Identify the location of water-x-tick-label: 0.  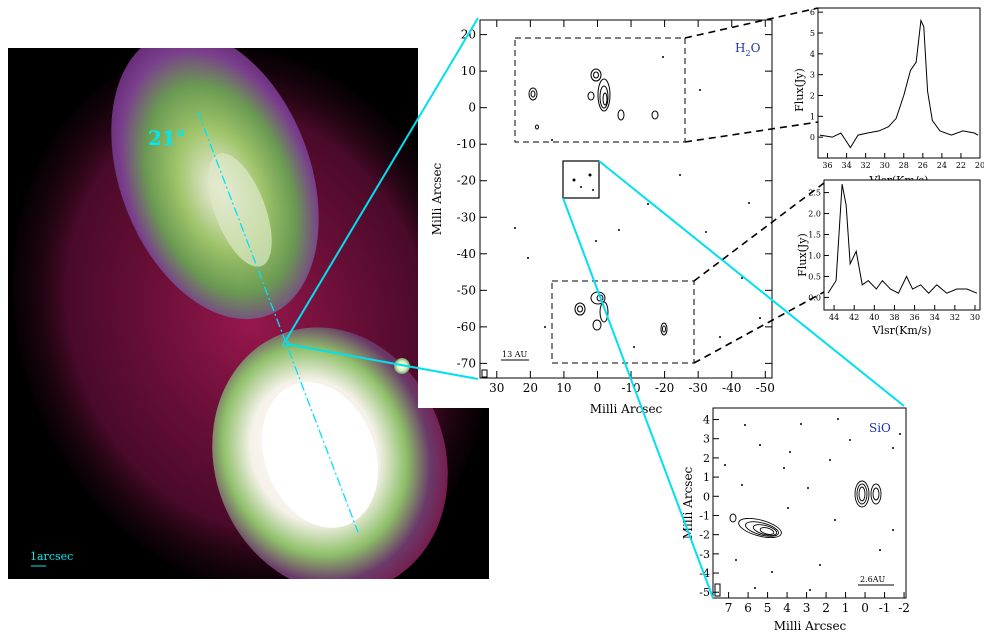
(598, 388).